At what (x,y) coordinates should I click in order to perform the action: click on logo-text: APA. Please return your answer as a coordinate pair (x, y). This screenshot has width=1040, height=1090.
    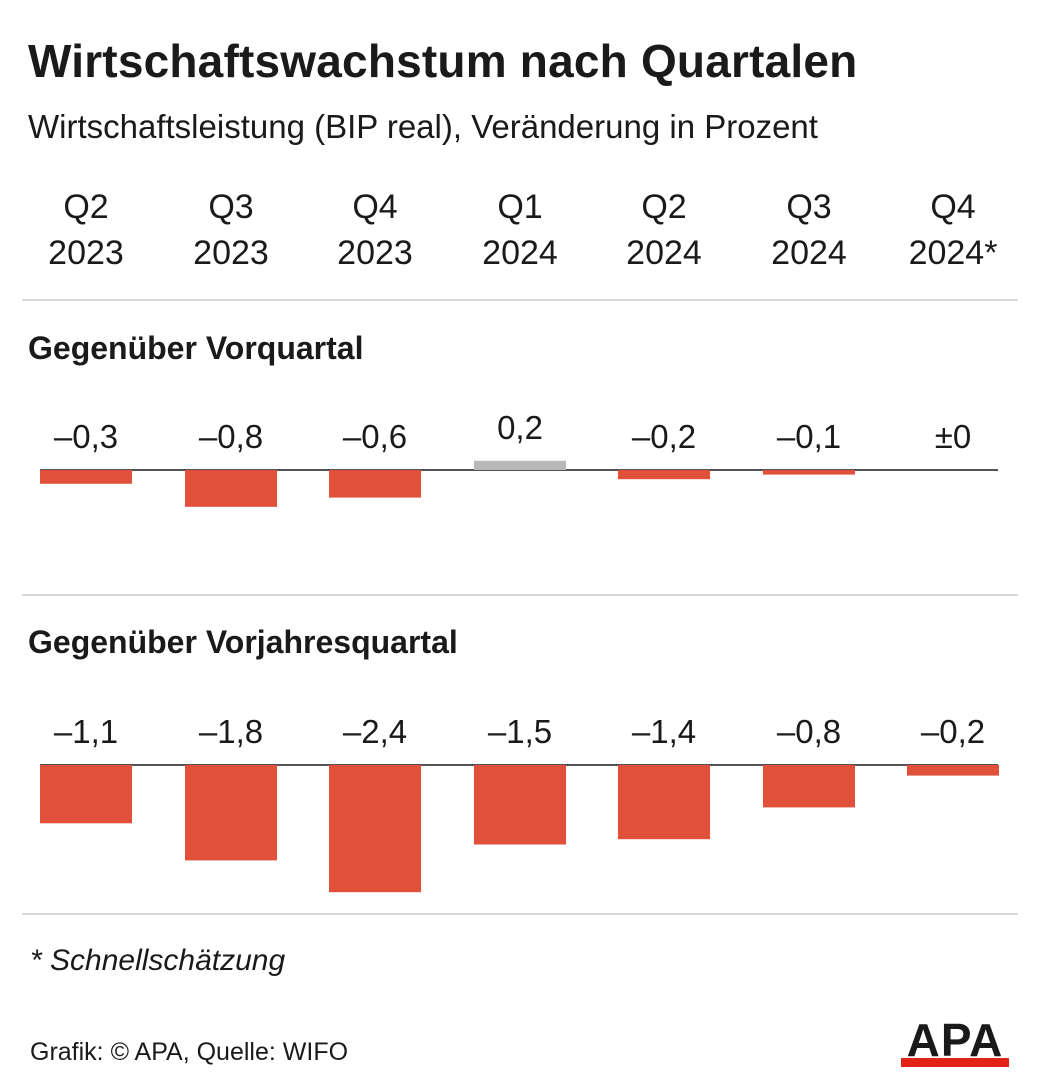
    Looking at the image, I should click on (955, 1041).